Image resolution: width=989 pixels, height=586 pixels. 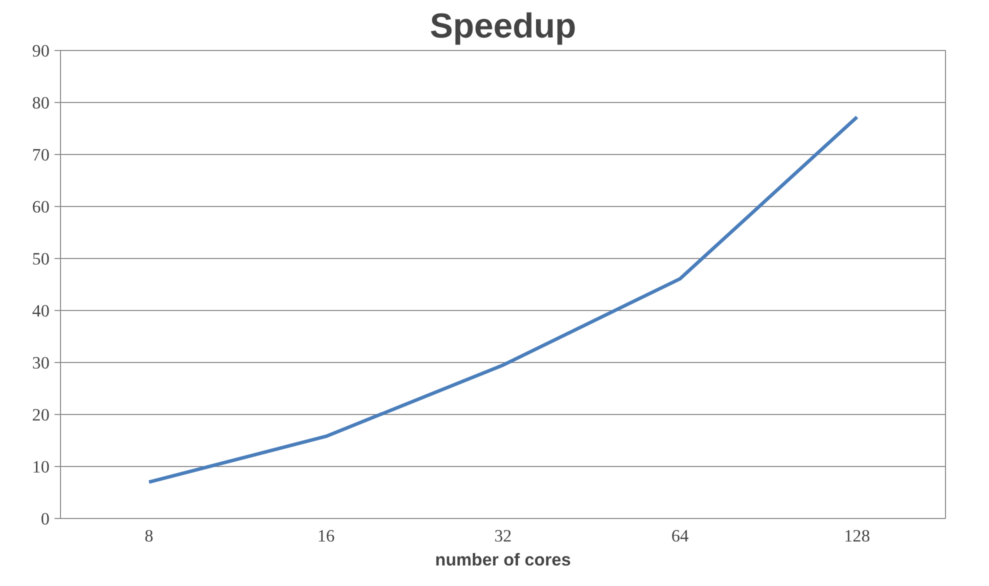 What do you see at coordinates (503, 536) in the screenshot?
I see `x-tick-label: 32` at bounding box center [503, 536].